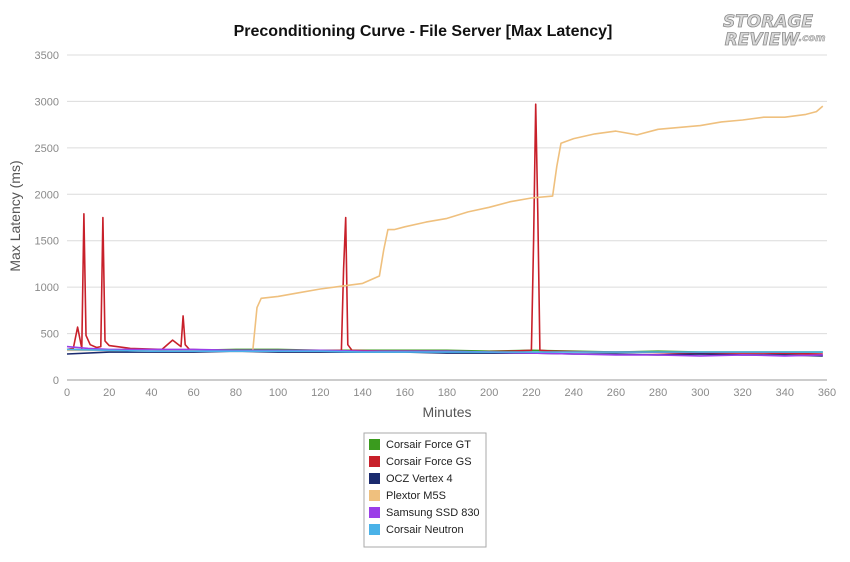 Image resolution: width=850 pixels, height=562 pixels. What do you see at coordinates (56, 381) in the screenshot?
I see `y-tick-label: 0` at bounding box center [56, 381].